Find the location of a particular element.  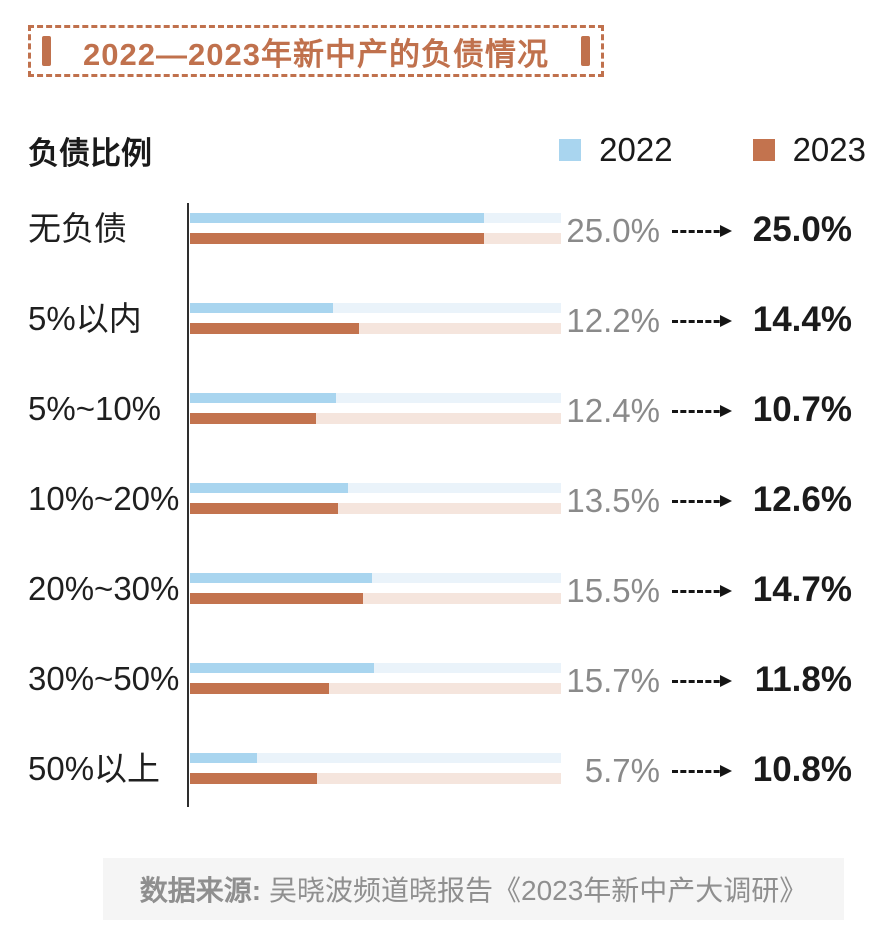

value-2023: 10.8% is located at coordinates (802, 769).